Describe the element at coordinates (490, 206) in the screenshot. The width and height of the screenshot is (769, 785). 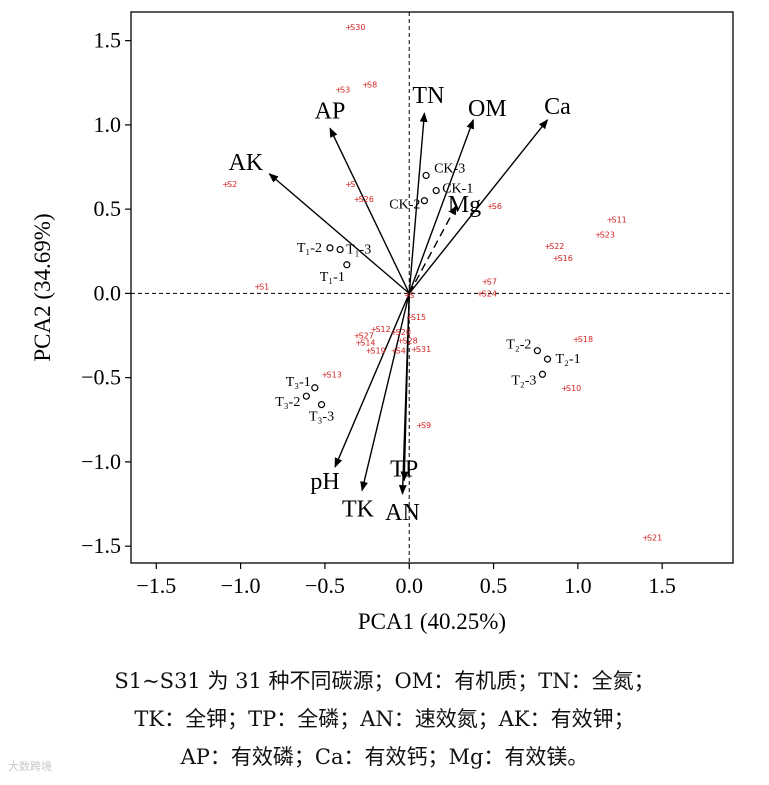
I see `sample-marker-s6: +` at that location.